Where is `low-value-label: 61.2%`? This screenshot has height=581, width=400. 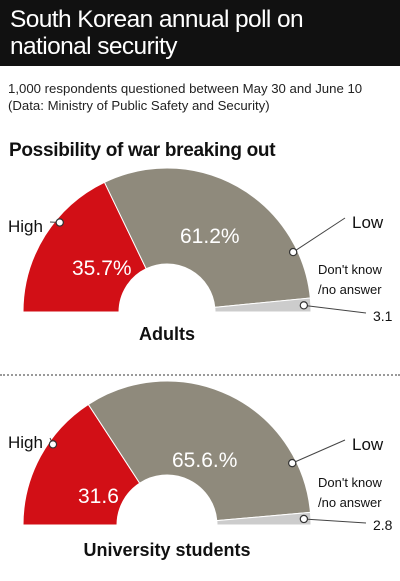
low-value-label: 61.2% is located at coordinates (210, 236).